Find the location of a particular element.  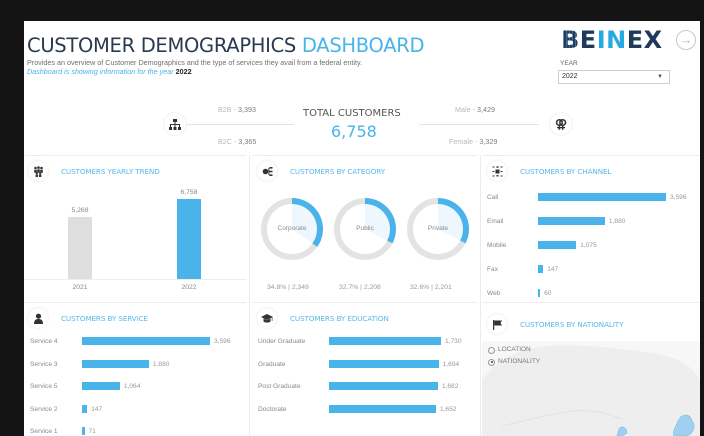

trend-category-label: 2021 is located at coordinates (80, 287).